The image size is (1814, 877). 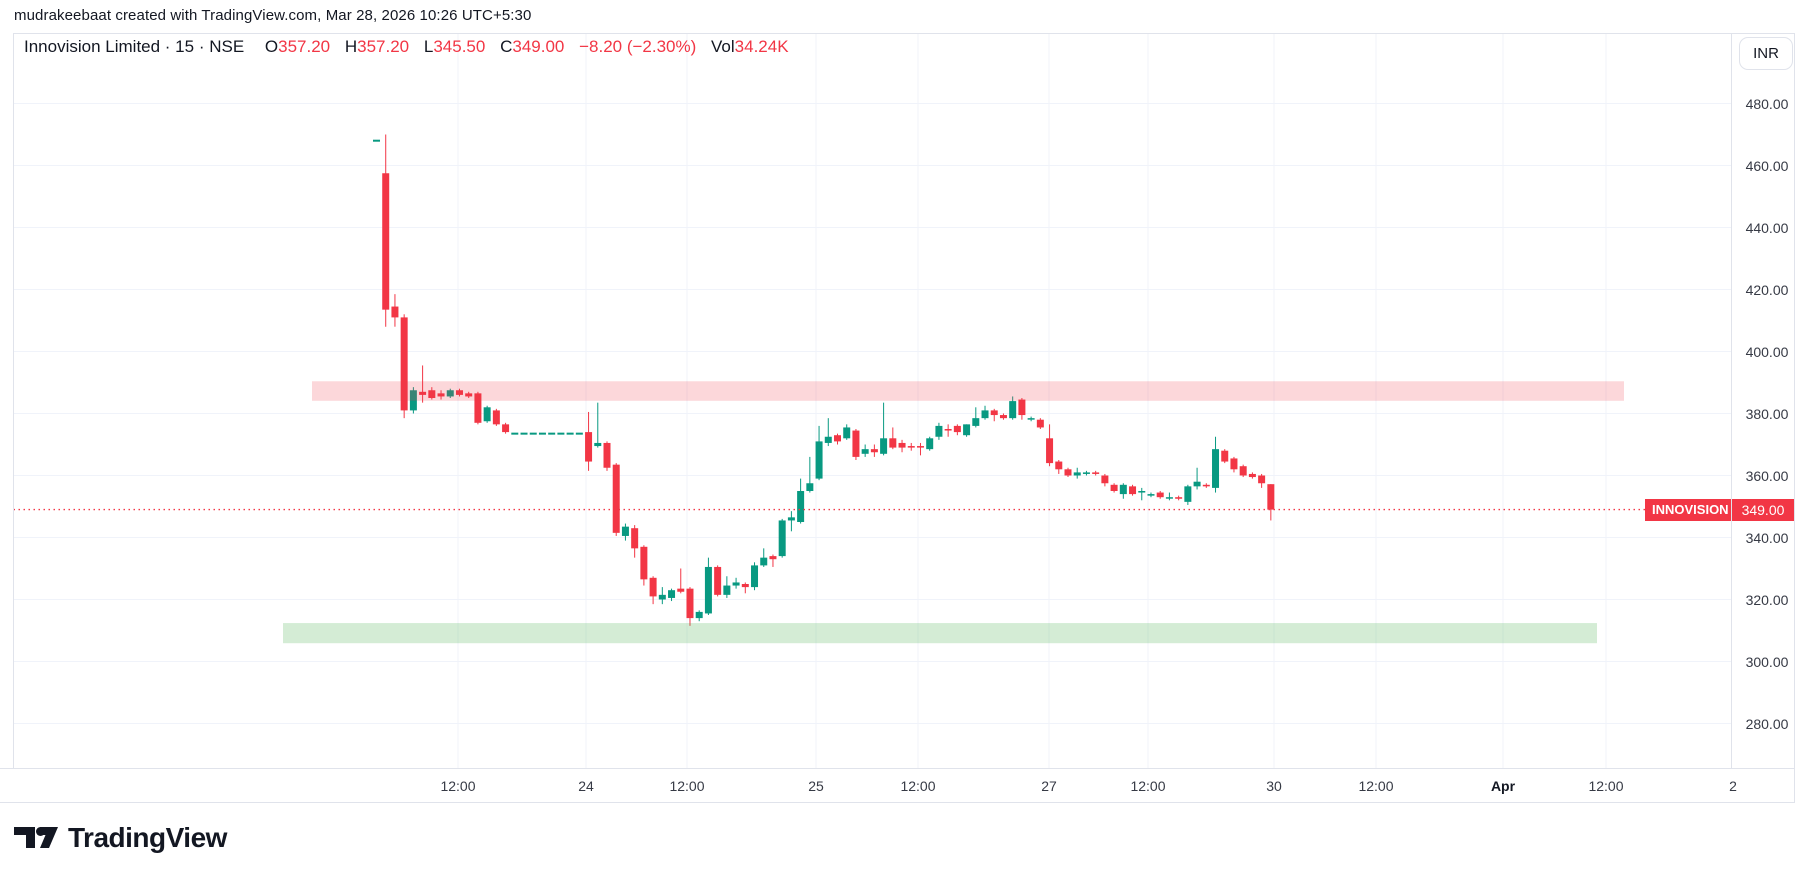 What do you see at coordinates (586, 786) in the screenshot?
I see `time-axis-label: 24` at bounding box center [586, 786].